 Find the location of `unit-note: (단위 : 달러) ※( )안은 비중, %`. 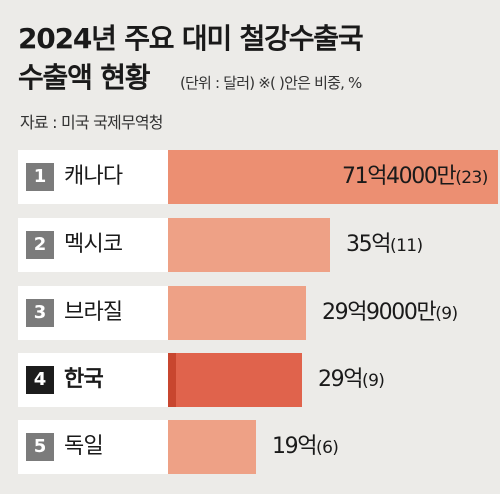

unit-note: (단위 : 달러) ※( )안은 비중, % is located at coordinates (271, 83).